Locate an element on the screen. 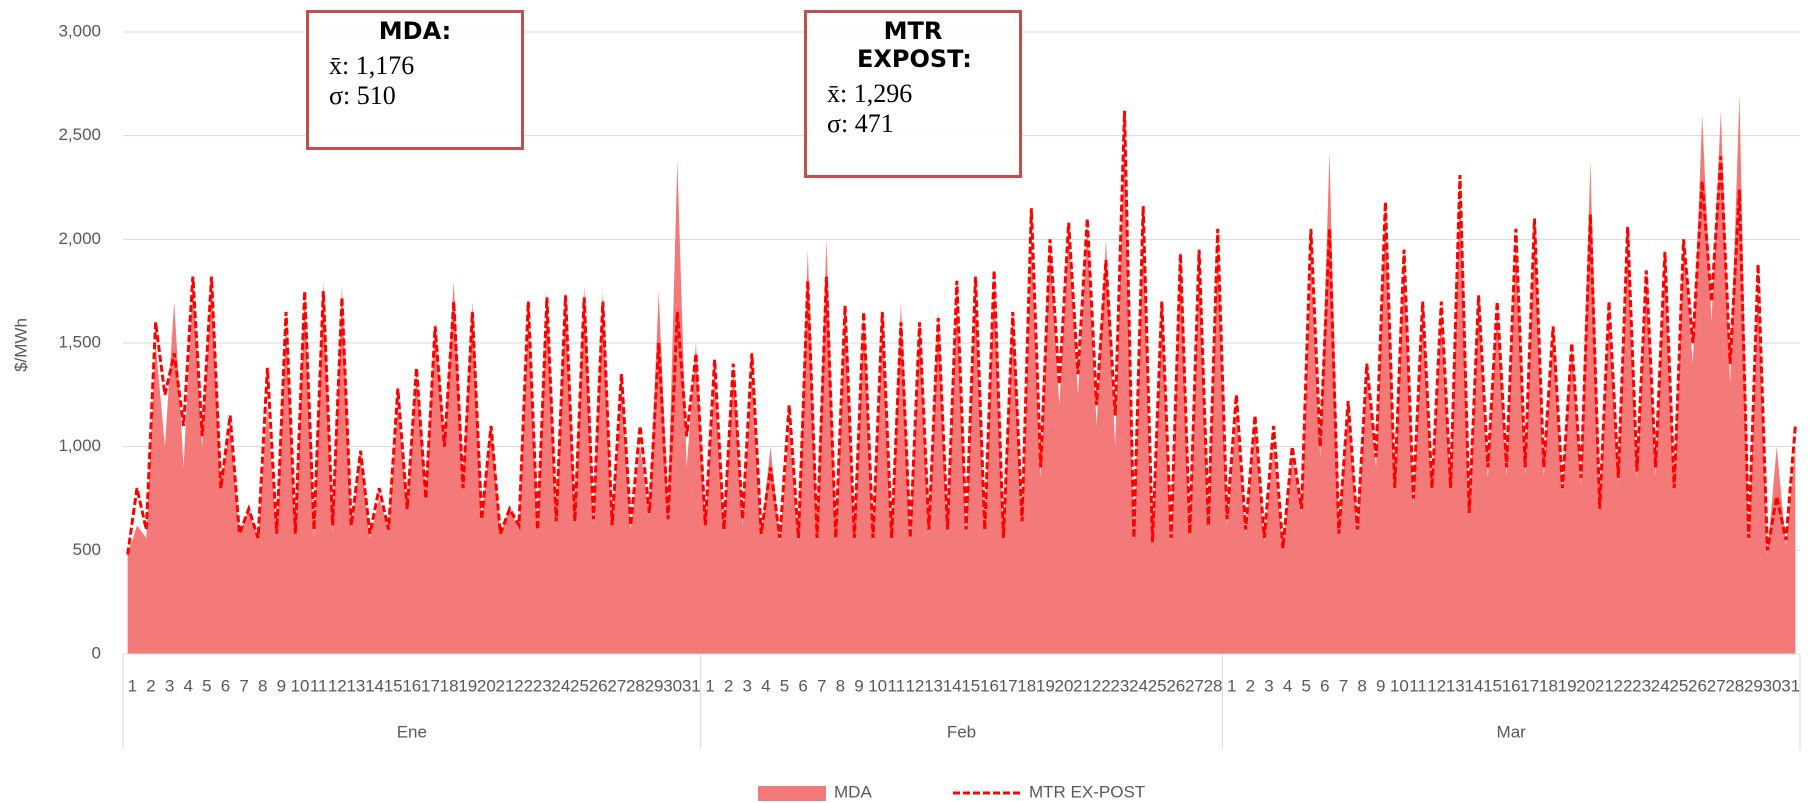  legend-item: MTR EX-POST is located at coordinates (1049, 791).